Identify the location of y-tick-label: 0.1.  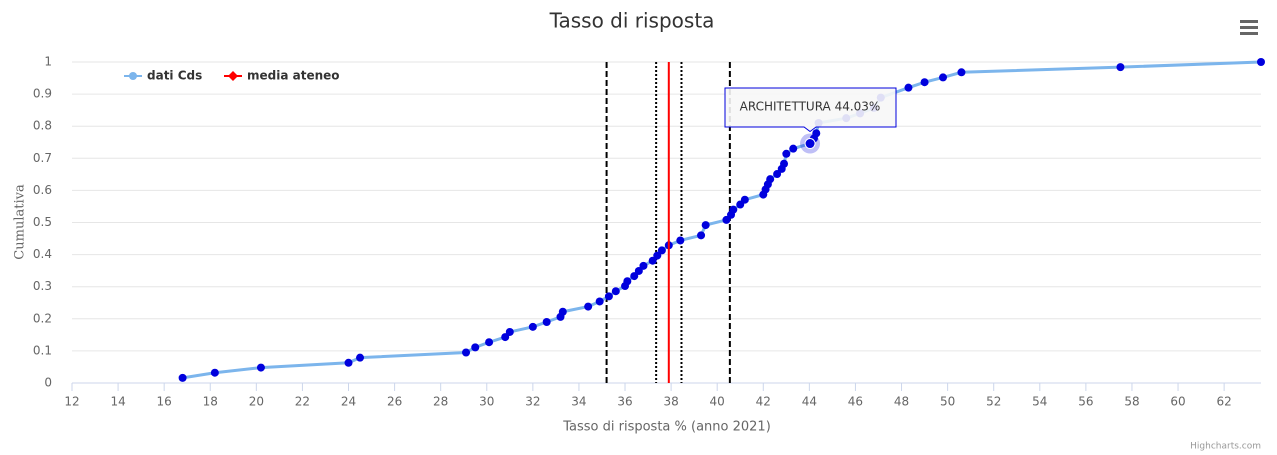
(42, 350).